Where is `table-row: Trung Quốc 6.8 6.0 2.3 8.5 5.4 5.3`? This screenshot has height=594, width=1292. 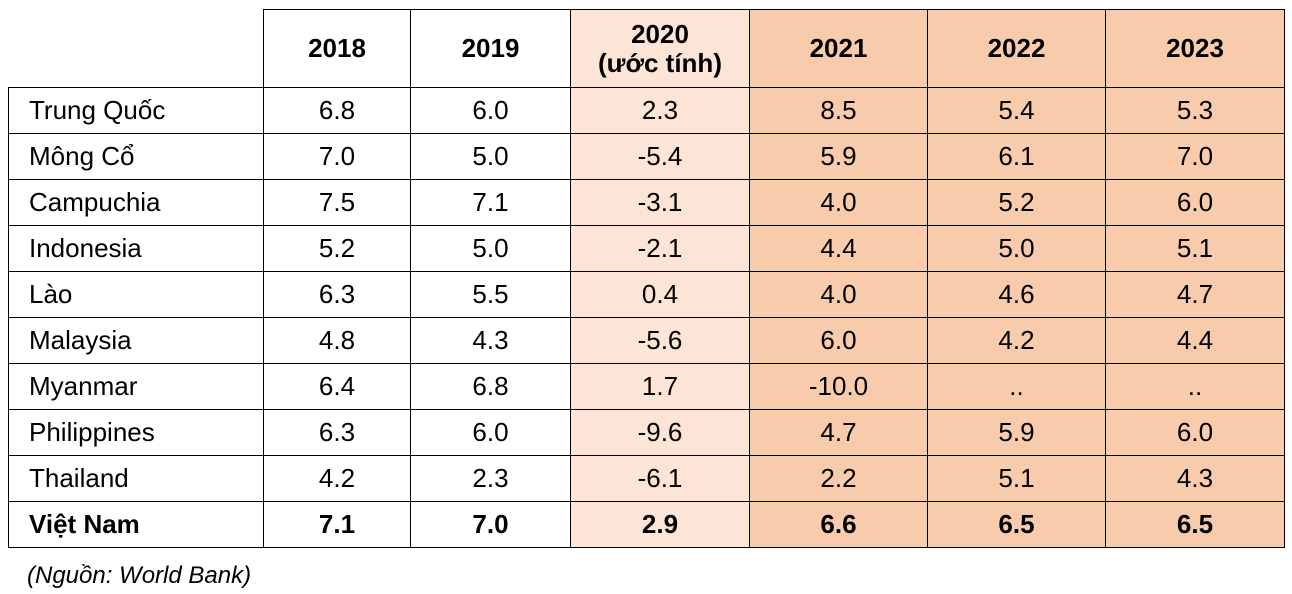 table-row: Trung Quốc 6.8 6.0 2.3 8.5 5.4 5.3 is located at coordinates (646, 110).